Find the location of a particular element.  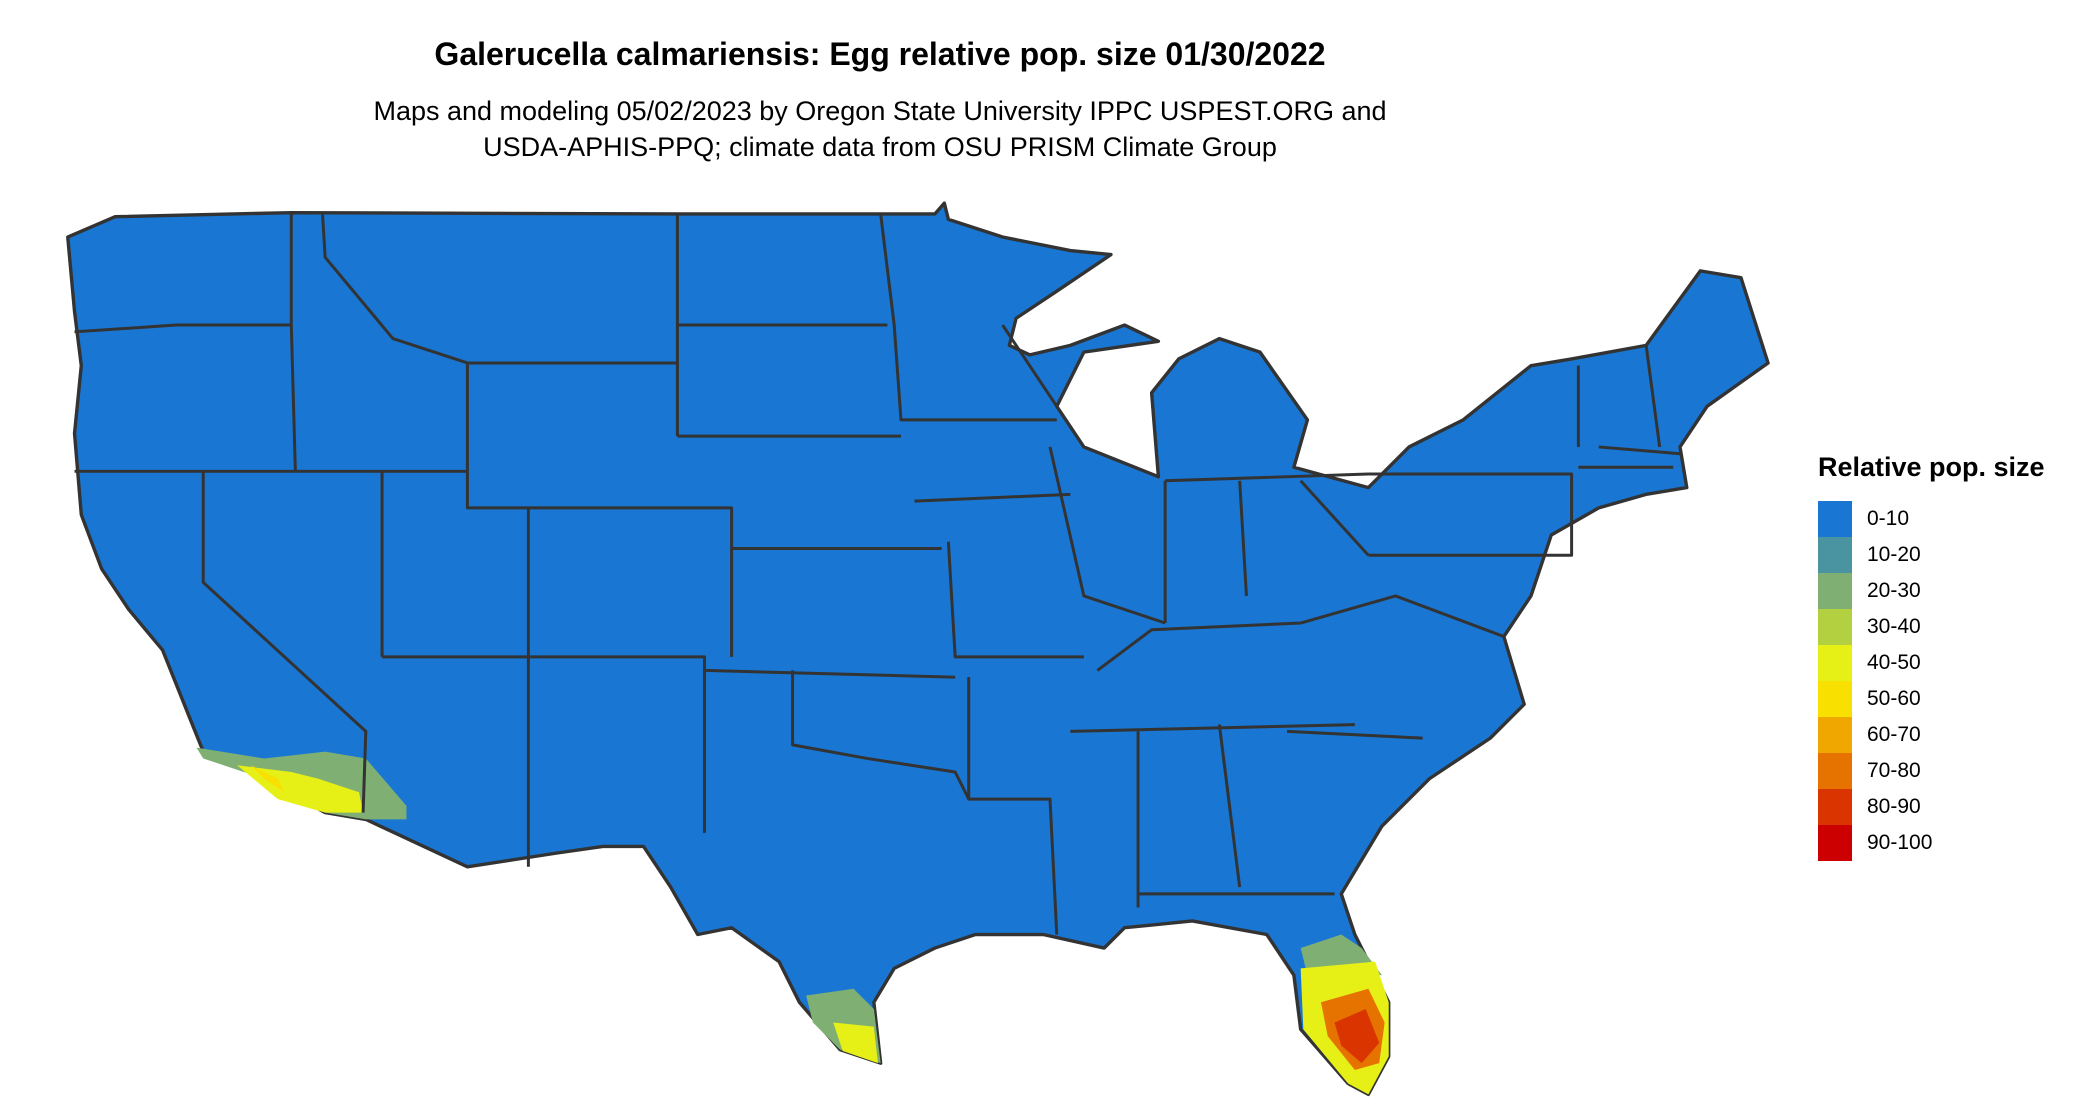

legend-label: 90-100 is located at coordinates (1900, 842).